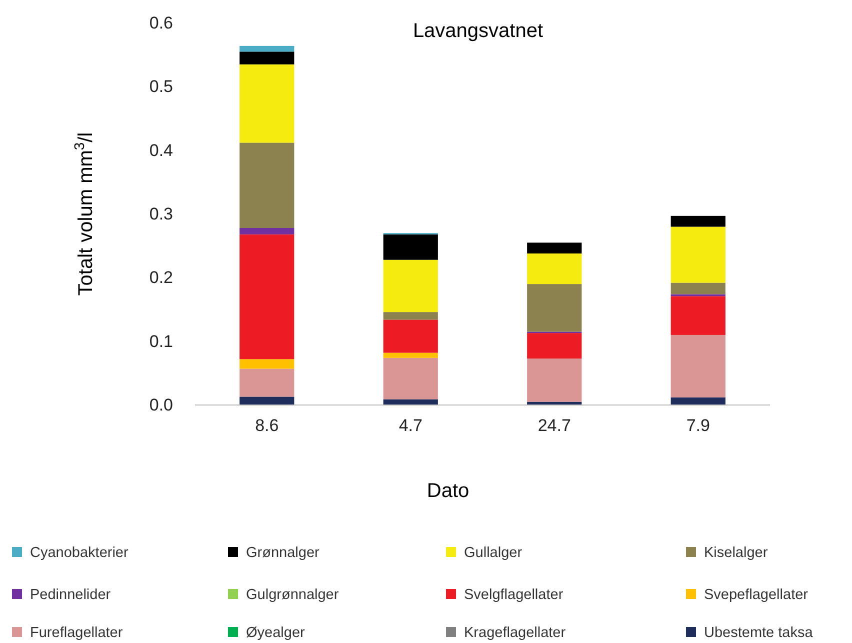  What do you see at coordinates (448, 491) in the screenshot?
I see `x-axis-title: Dato` at bounding box center [448, 491].